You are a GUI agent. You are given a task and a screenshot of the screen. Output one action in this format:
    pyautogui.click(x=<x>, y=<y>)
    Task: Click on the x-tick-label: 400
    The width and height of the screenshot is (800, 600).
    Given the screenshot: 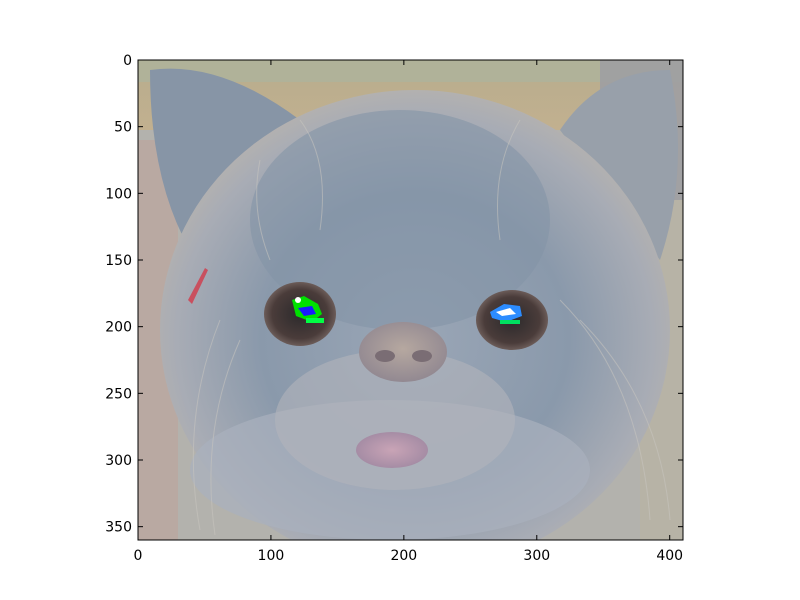 What is the action you would take?
    pyautogui.click(x=669, y=556)
    